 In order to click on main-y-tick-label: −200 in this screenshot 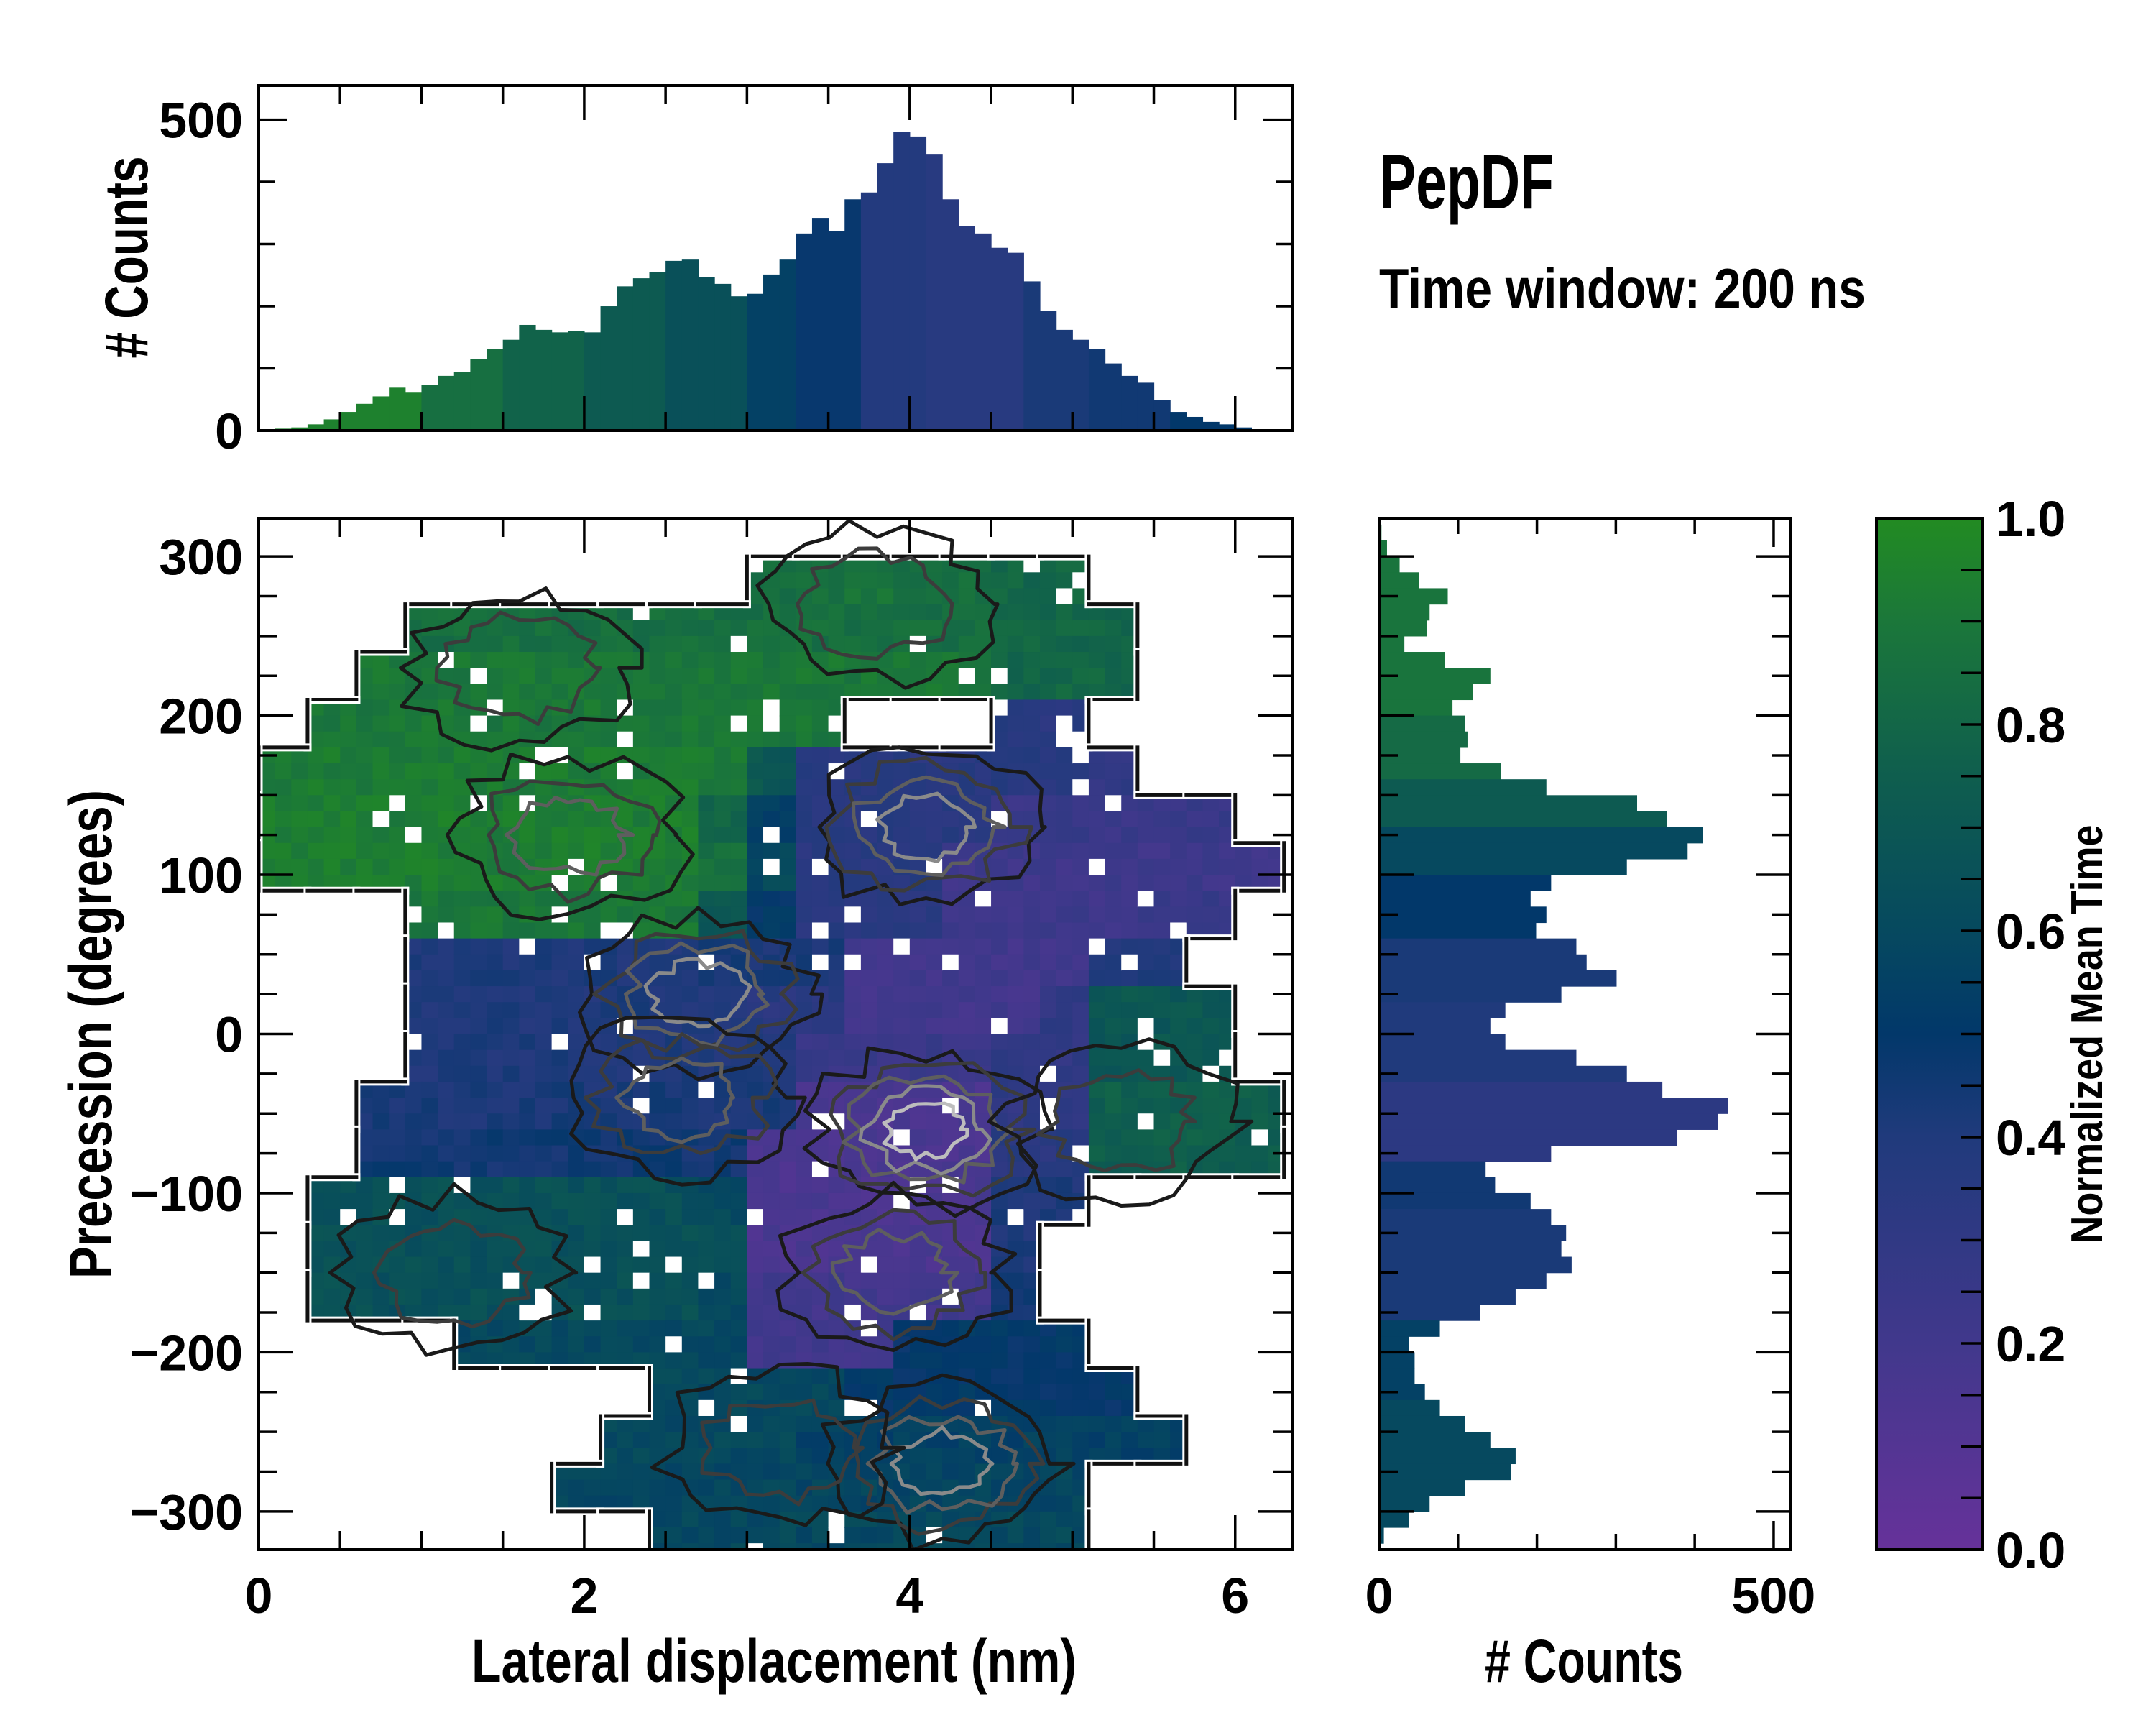, I will do `click(186, 1353)`.